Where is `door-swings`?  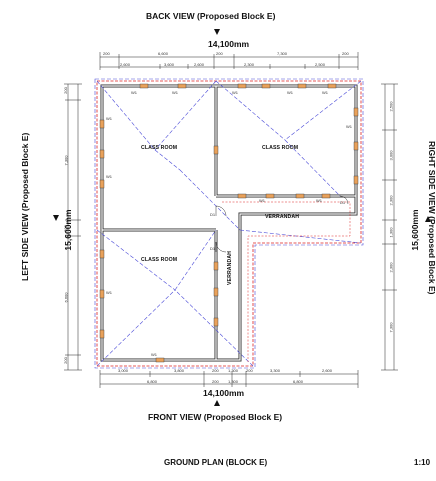 door-swings is located at coordinates (282, 224).